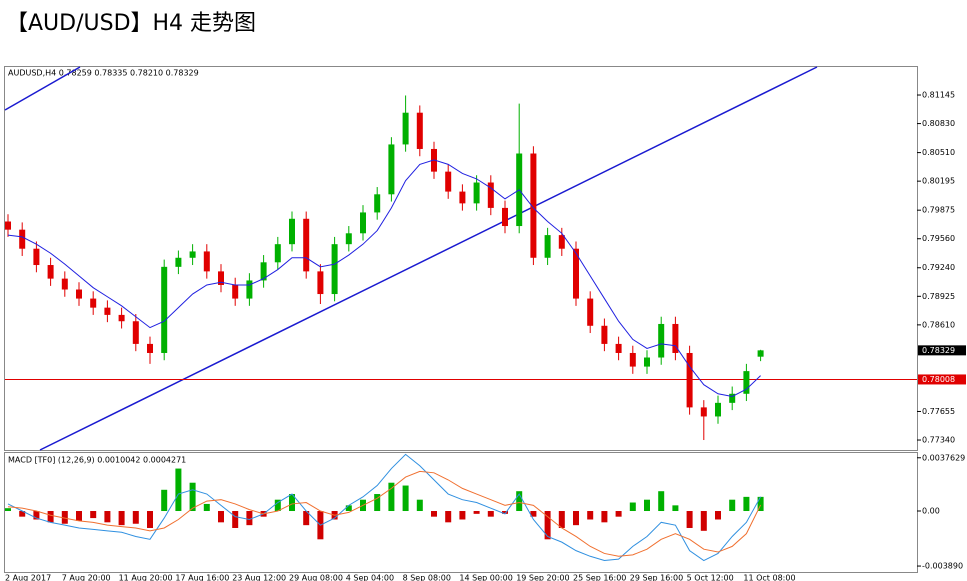 The height and width of the screenshot is (581, 967). I want to click on x-tick-label: 11 Oct 08:00, so click(769, 577).